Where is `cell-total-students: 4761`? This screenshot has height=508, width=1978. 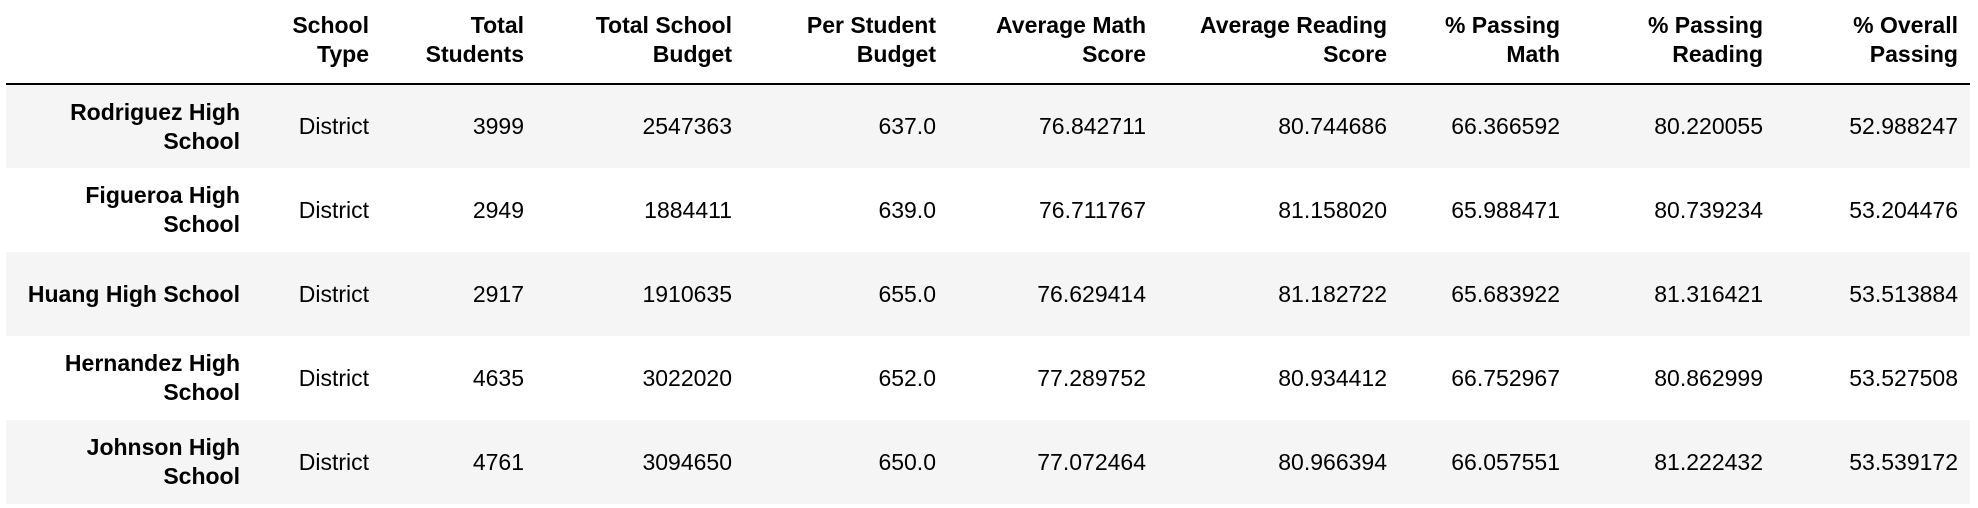
cell-total-students: 4761 is located at coordinates (498, 461).